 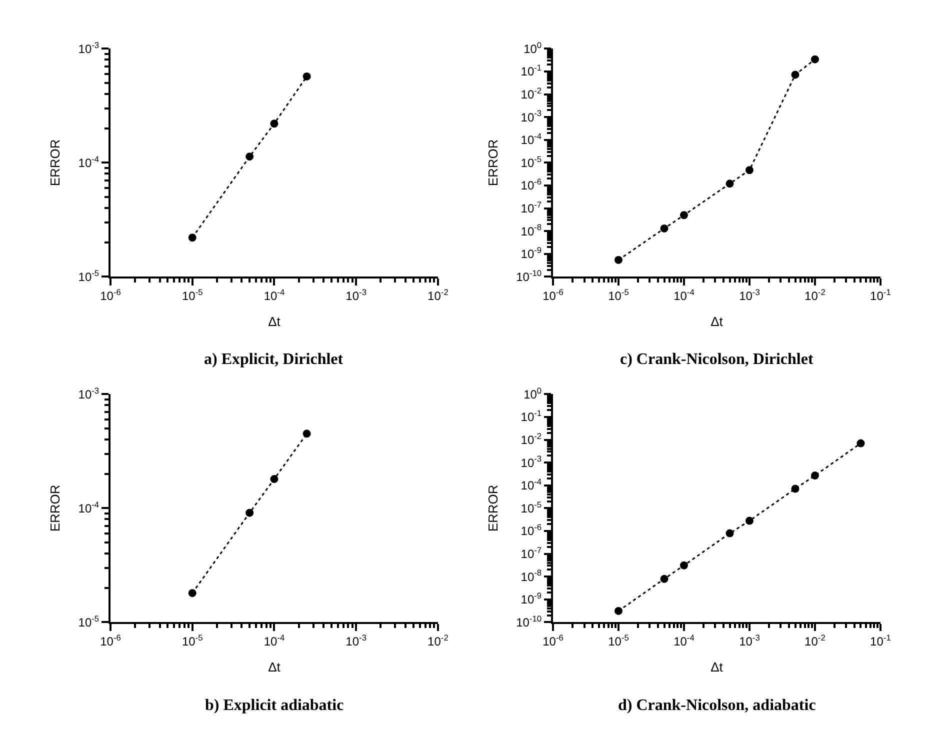 I want to click on text: b) Explicit adiabatic, so click(x=274, y=705).